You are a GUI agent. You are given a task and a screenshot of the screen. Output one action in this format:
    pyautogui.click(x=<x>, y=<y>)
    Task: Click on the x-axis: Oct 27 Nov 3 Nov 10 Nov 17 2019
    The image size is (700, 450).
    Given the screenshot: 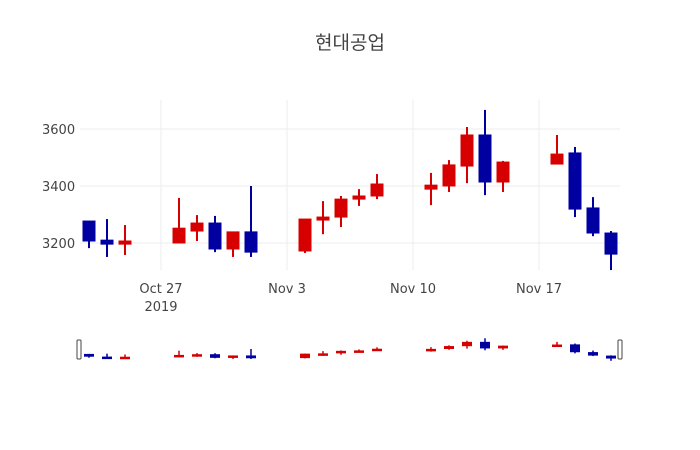 What is the action you would take?
    pyautogui.click(x=350, y=298)
    